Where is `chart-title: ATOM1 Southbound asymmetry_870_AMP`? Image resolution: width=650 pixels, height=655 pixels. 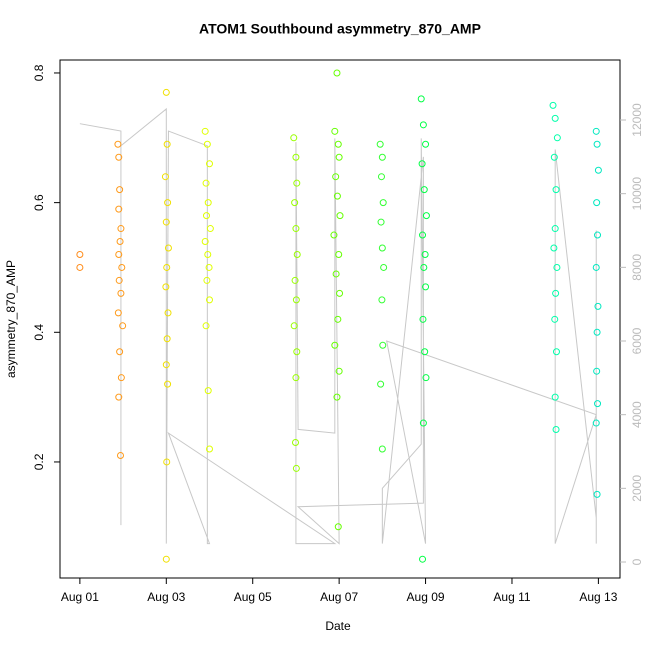 chart-title: ATOM1 Southbound asymmetry_870_AMP is located at coordinates (340, 29).